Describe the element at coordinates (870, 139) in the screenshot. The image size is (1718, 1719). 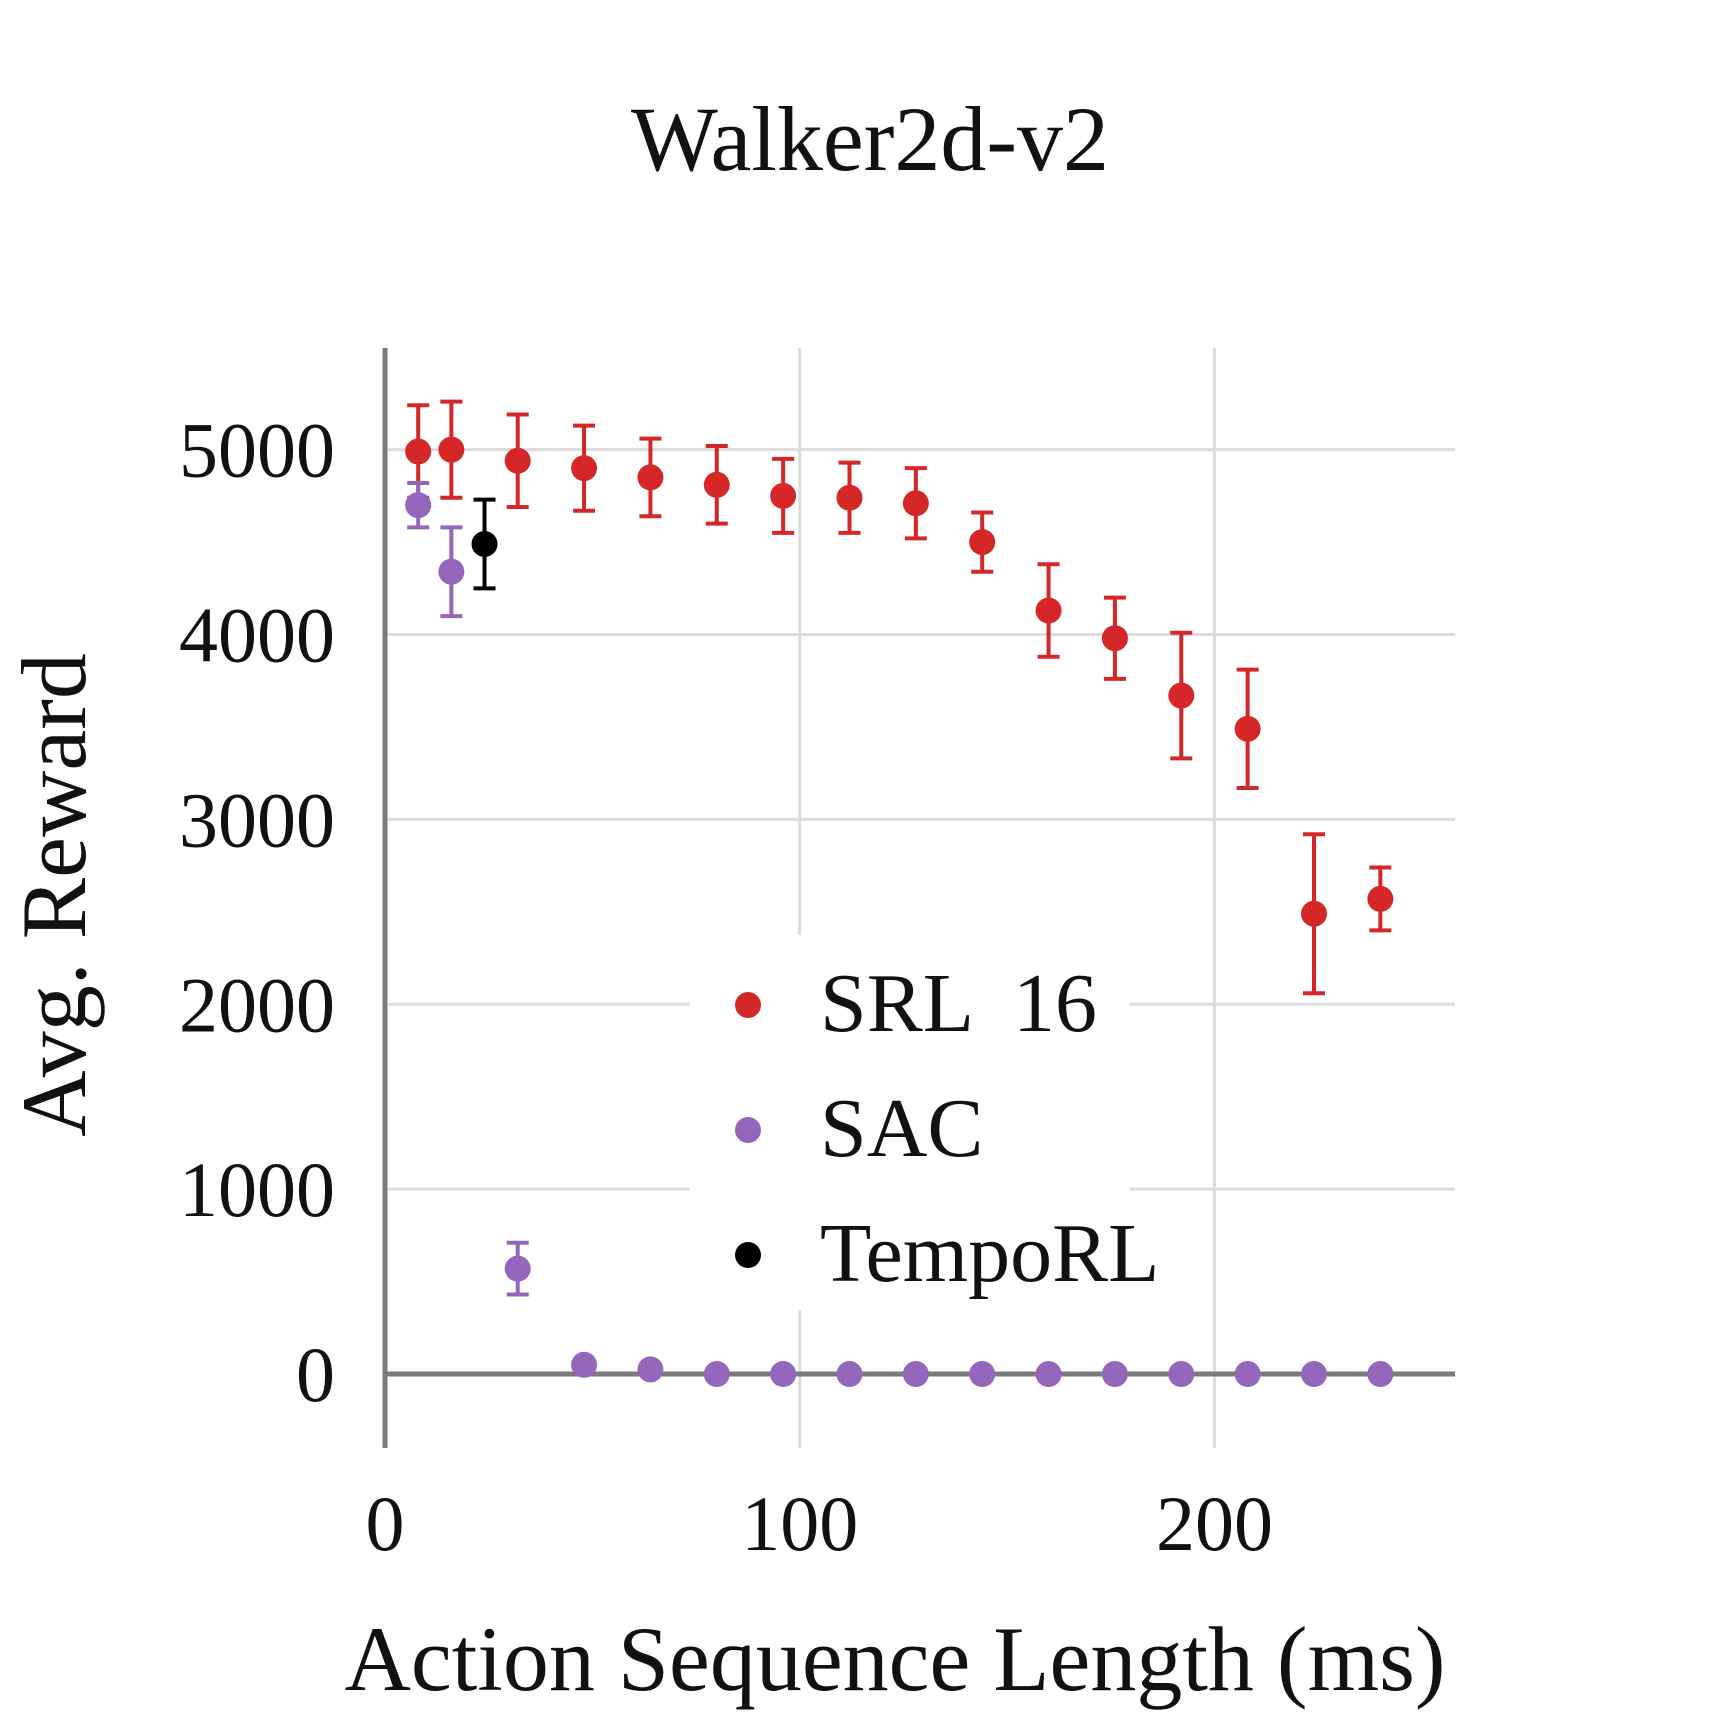
I see `chart-title: Walker2d-v2` at that location.